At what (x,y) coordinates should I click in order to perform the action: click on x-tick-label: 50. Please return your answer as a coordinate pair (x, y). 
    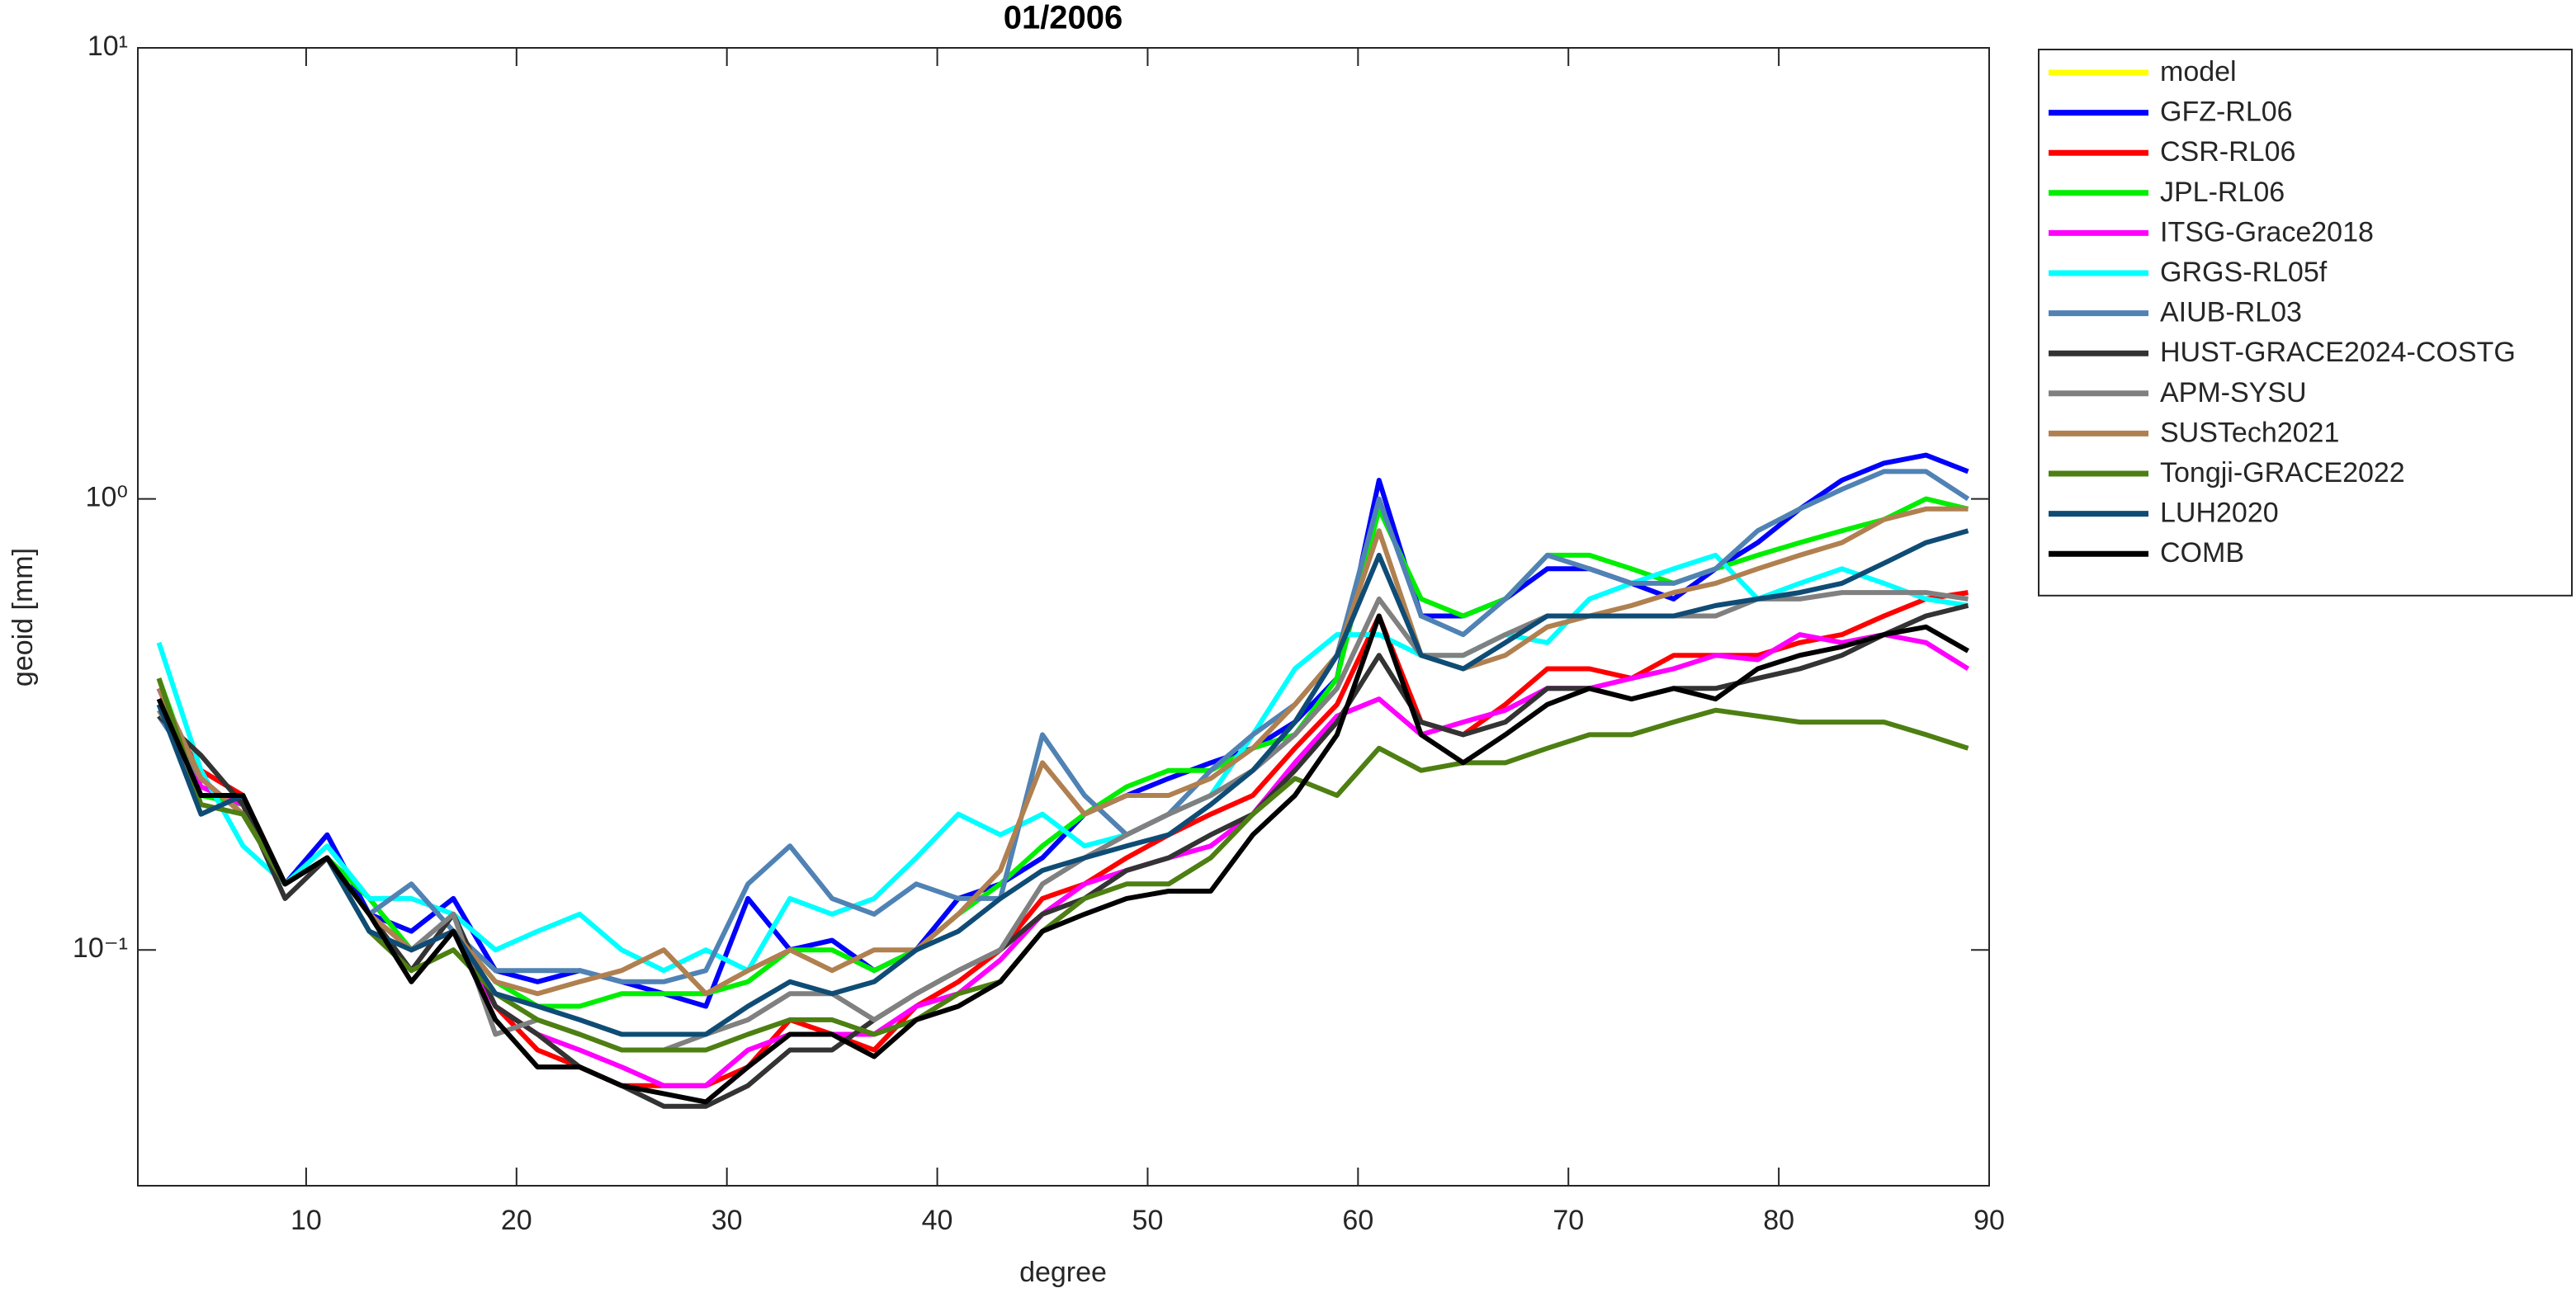
    Looking at the image, I should click on (1148, 1220).